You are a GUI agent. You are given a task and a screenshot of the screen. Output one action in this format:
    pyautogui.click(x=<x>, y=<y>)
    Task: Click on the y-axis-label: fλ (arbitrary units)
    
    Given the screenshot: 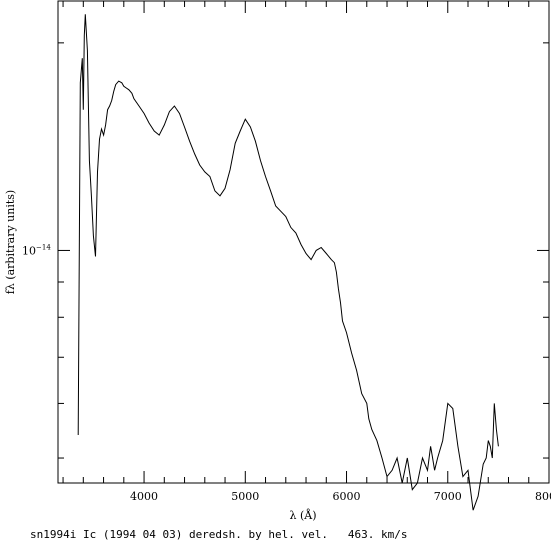 What is the action you would take?
    pyautogui.click(x=10, y=242)
    